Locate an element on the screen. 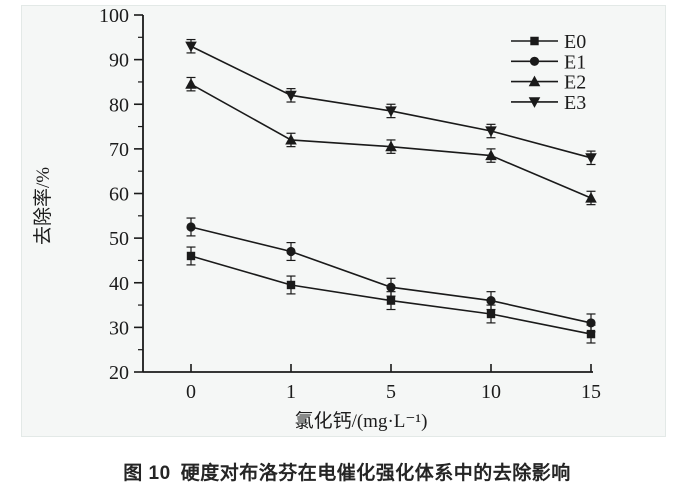  x-axis-tick-label: 10 is located at coordinates (491, 392).